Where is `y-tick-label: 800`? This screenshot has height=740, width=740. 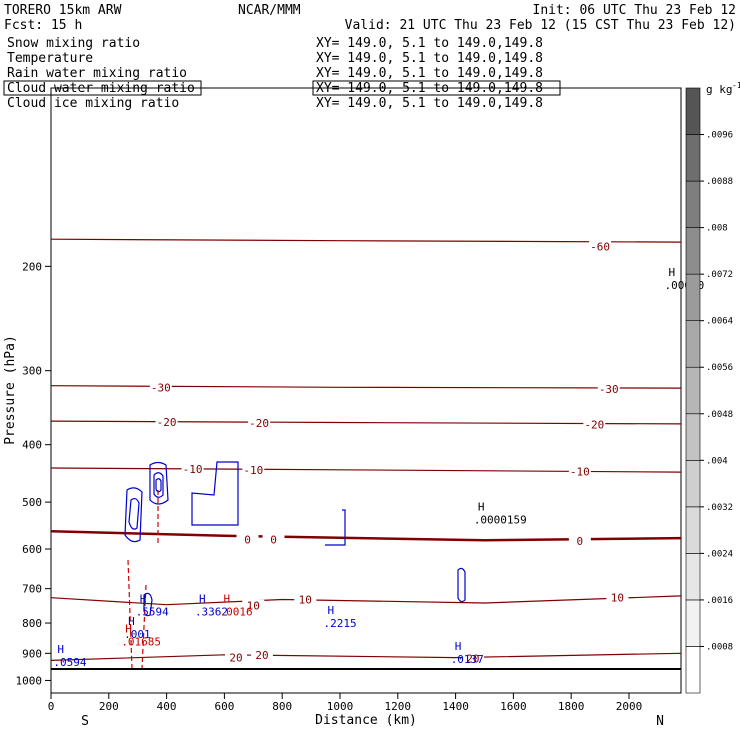 y-tick-label: 800 is located at coordinates (32, 623).